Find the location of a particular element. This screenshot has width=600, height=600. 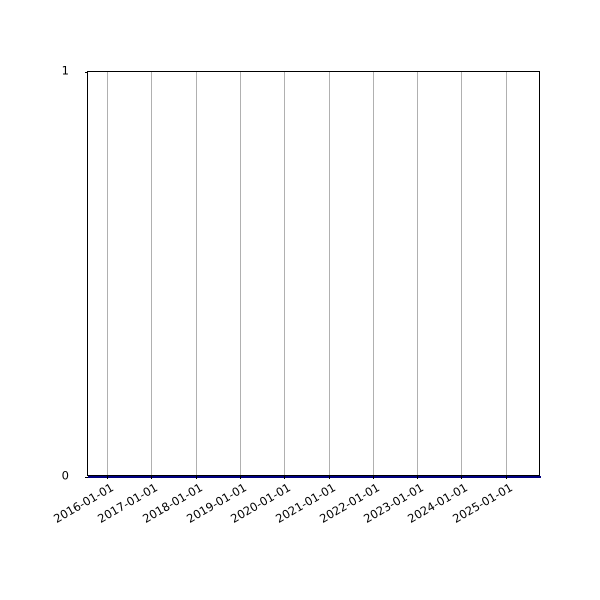

y-axis-tick-label: 0 is located at coordinates (65, 475).